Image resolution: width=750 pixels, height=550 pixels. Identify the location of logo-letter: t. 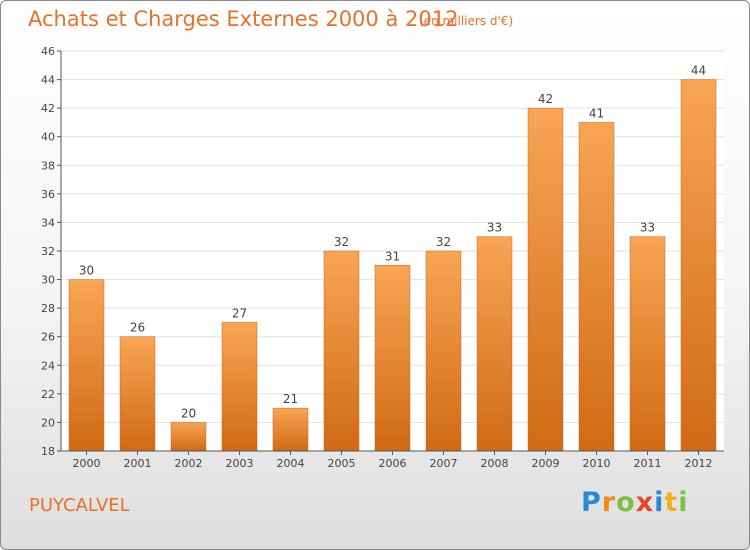
(671, 502).